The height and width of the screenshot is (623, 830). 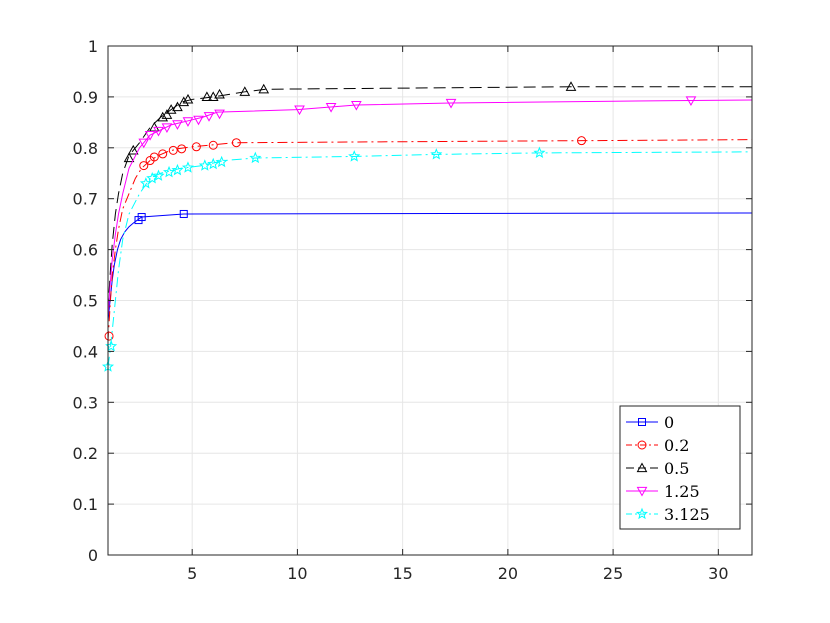 What do you see at coordinates (650, 422) in the screenshot?
I see `legend-item: 0` at bounding box center [650, 422].